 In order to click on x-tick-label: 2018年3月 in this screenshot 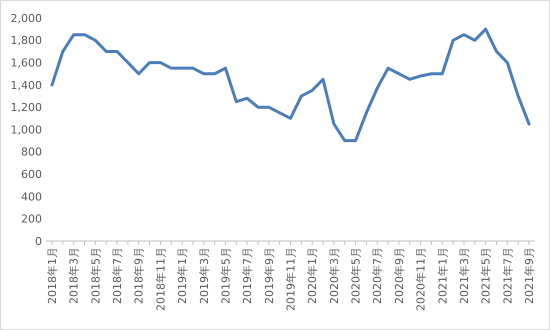, I will do `click(74, 275)`.